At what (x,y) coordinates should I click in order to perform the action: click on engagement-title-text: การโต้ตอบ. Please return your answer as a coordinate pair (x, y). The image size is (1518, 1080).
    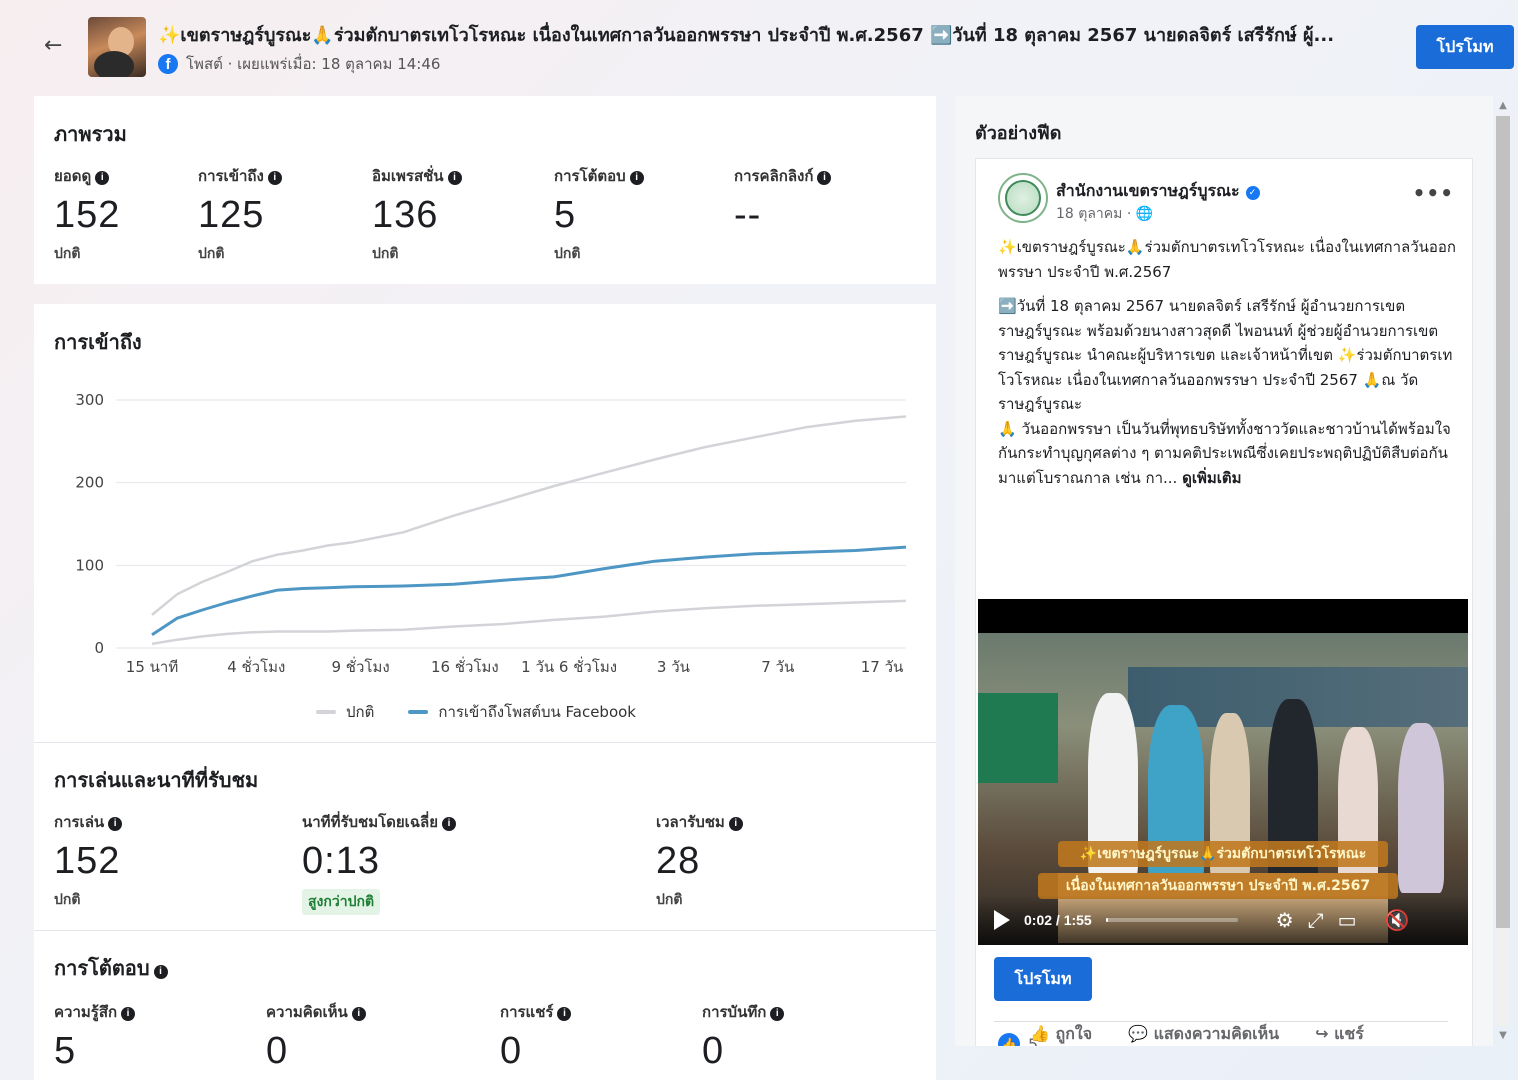
    Looking at the image, I should click on (102, 968).